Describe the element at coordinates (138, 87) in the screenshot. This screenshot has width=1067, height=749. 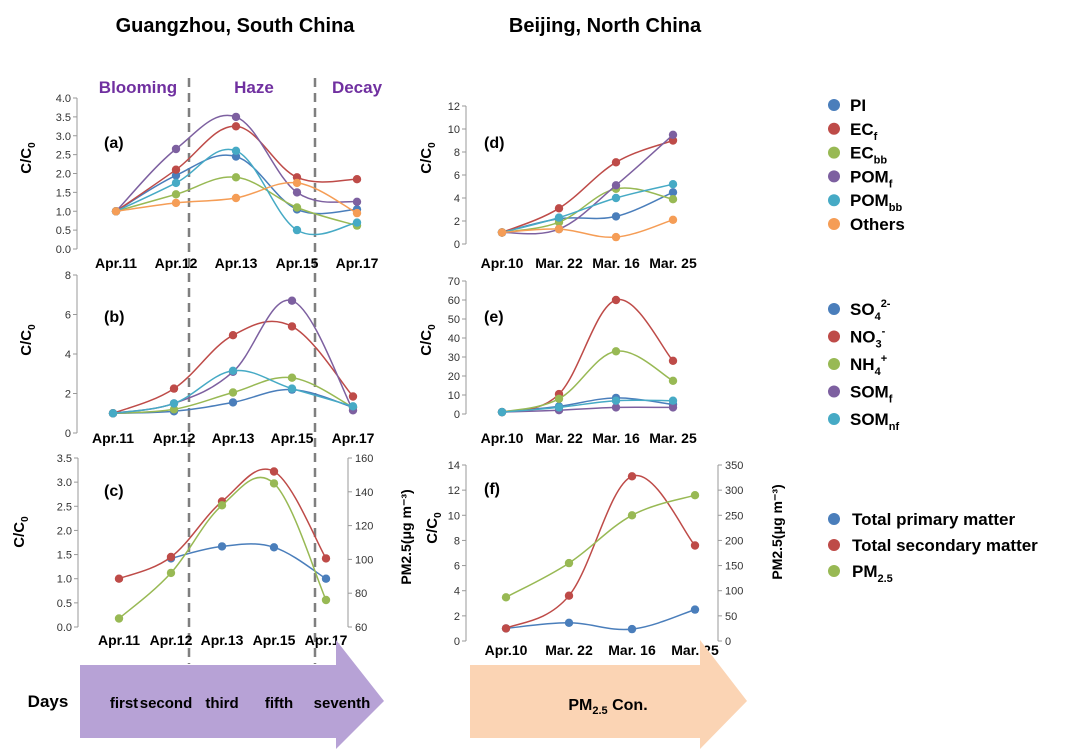
I see `phase-blooming: Blooming` at that location.